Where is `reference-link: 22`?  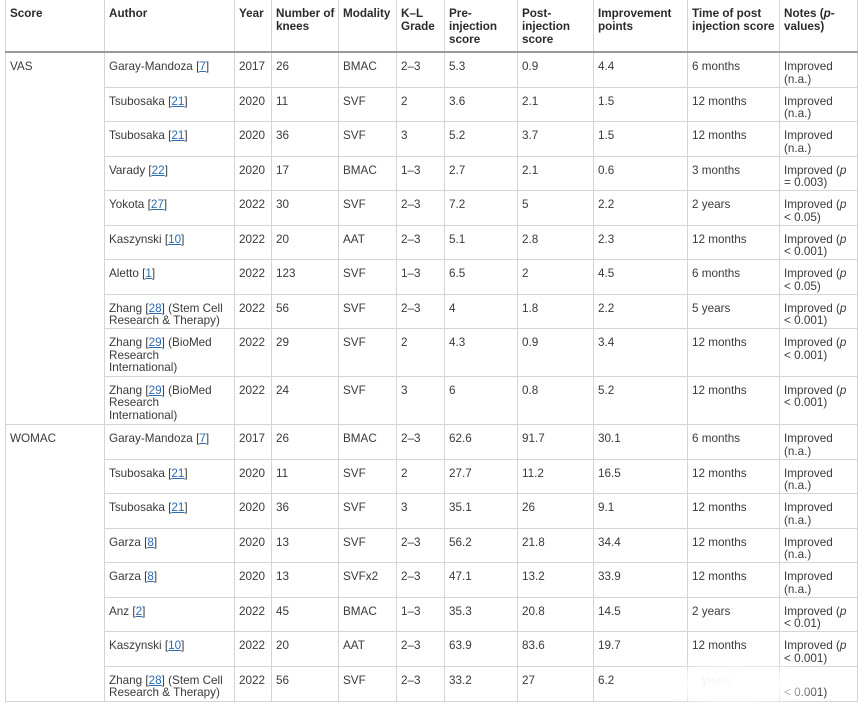 reference-link: 22 is located at coordinates (158, 170).